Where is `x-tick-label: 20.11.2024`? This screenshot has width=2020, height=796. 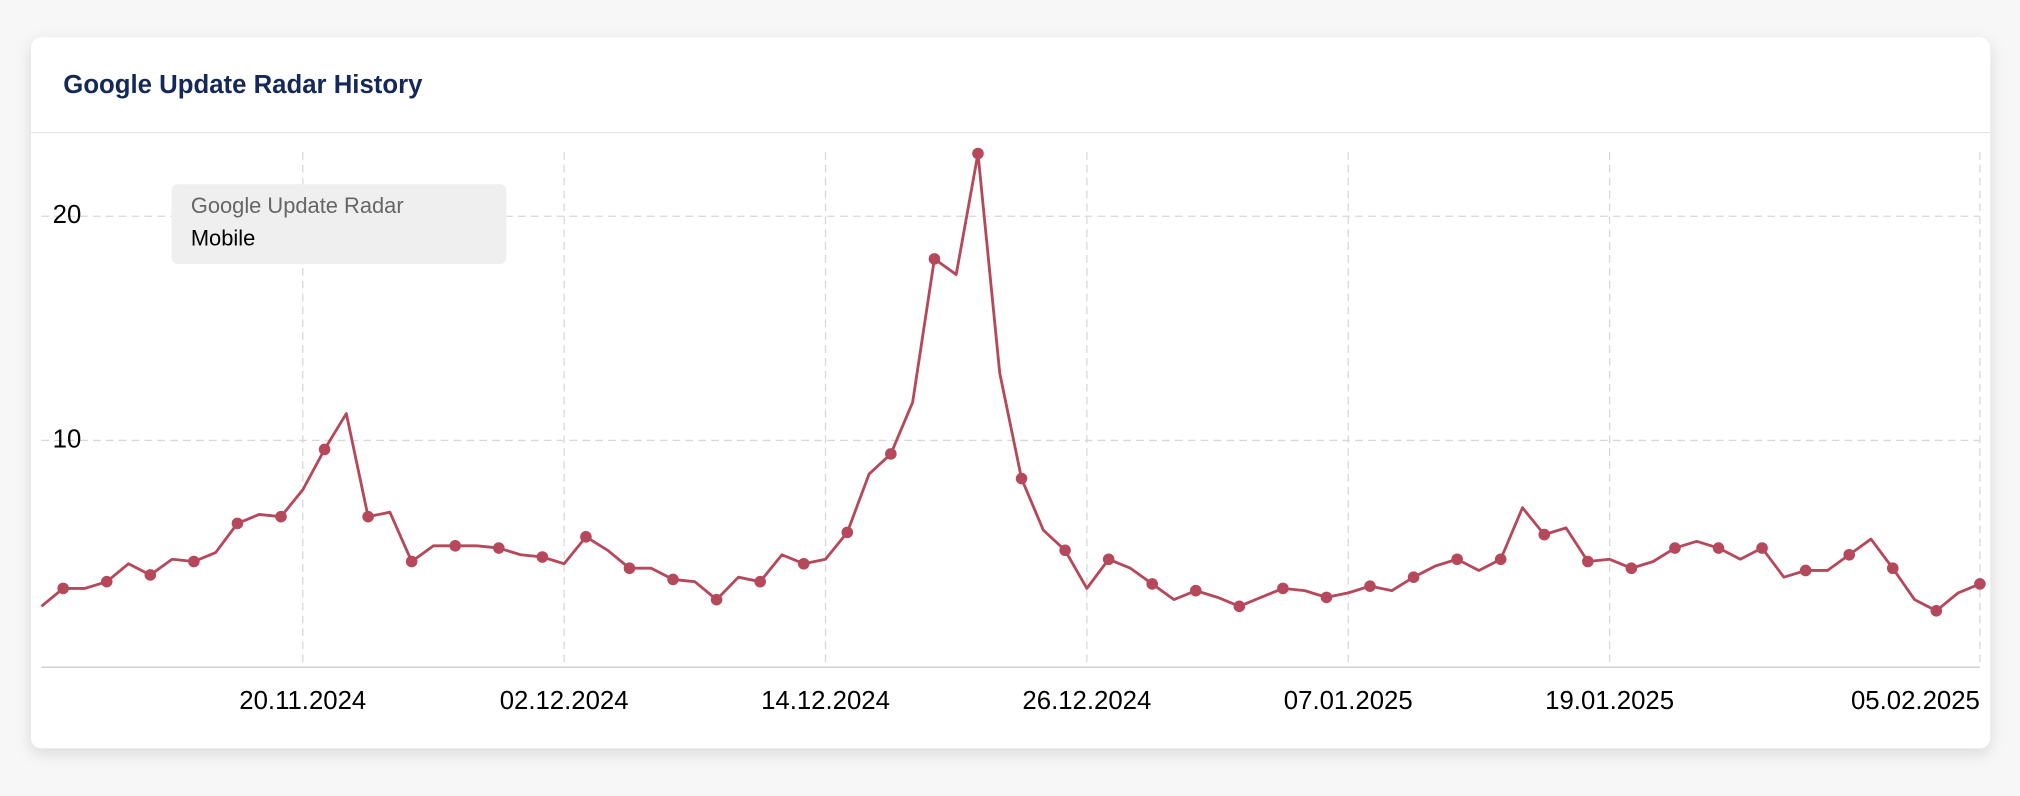 x-tick-label: 20.11.2024 is located at coordinates (302, 701).